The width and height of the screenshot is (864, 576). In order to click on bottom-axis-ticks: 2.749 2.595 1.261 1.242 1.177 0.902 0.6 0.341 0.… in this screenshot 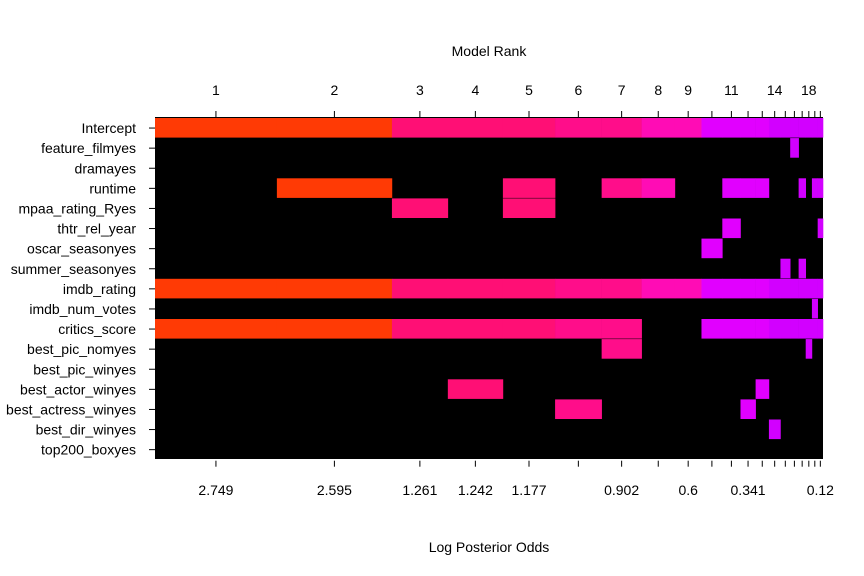, I will do `click(516, 479)`.